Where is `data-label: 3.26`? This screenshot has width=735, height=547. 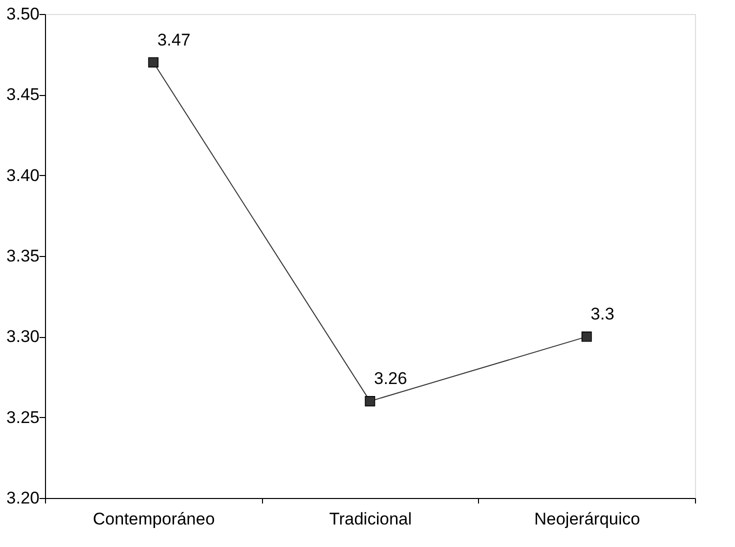 data-label: 3.26 is located at coordinates (391, 378).